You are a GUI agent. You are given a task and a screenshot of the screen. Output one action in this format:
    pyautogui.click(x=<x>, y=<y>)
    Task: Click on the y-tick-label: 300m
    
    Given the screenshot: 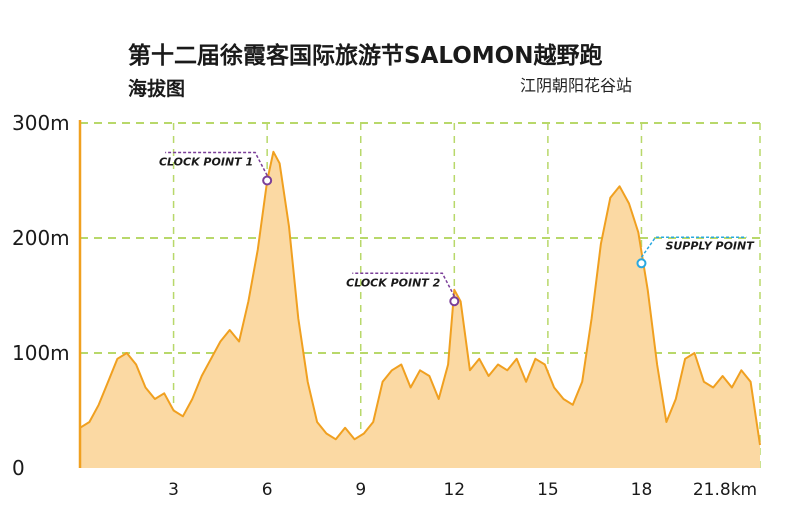 What is the action you would take?
    pyautogui.click(x=41, y=123)
    